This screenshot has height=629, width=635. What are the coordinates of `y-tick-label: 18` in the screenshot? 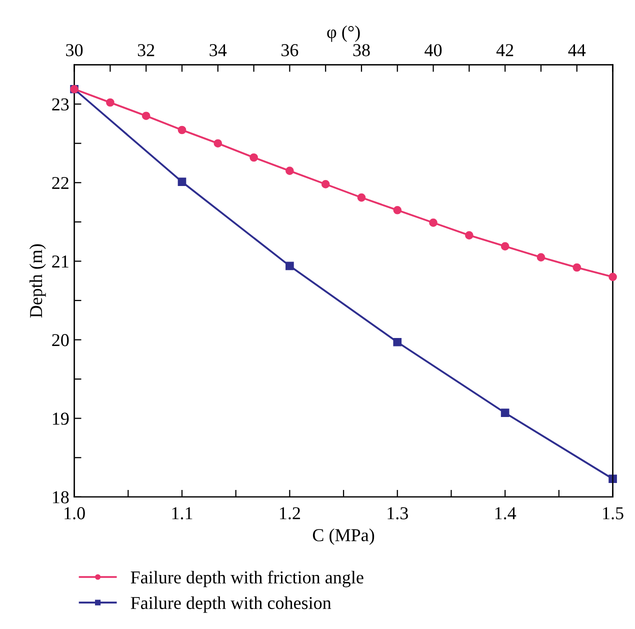 It's located at (60, 497).